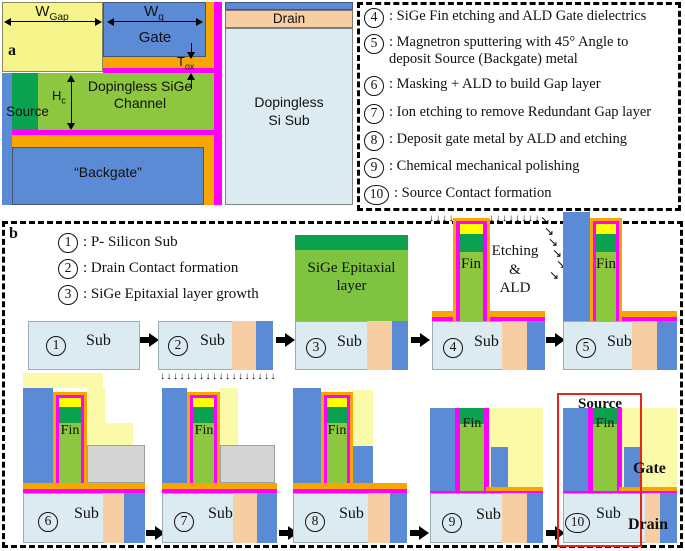 The image size is (685, 551). What do you see at coordinates (84, 345) in the screenshot?
I see `step1-substrate` at bounding box center [84, 345].